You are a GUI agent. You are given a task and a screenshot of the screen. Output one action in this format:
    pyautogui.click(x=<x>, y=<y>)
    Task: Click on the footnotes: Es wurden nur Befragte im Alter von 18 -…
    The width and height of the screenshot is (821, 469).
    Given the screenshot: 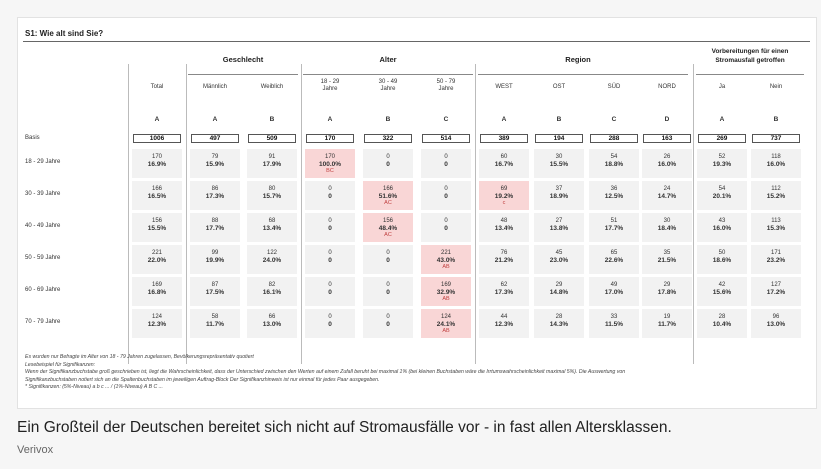 What is the action you would take?
    pyautogui.click(x=415, y=373)
    